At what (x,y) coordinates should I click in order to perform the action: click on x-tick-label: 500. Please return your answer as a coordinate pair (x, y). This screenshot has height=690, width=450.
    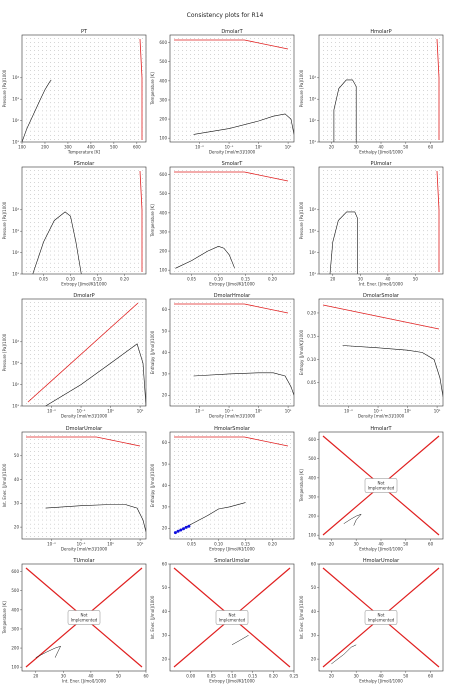
    Looking at the image, I should click on (114, 147).